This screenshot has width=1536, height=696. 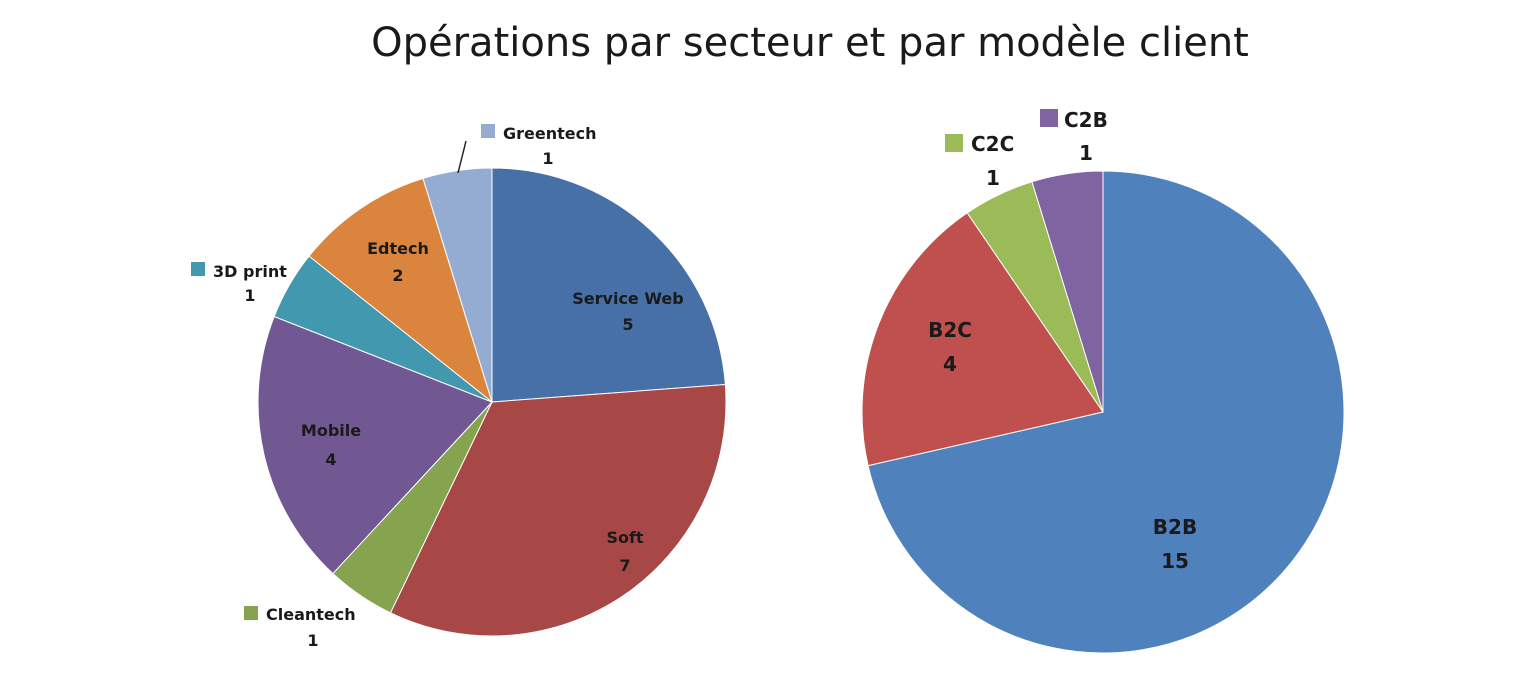 What do you see at coordinates (982, 339) in the screenshot?
I see `pie-slice-b2c` at bounding box center [982, 339].